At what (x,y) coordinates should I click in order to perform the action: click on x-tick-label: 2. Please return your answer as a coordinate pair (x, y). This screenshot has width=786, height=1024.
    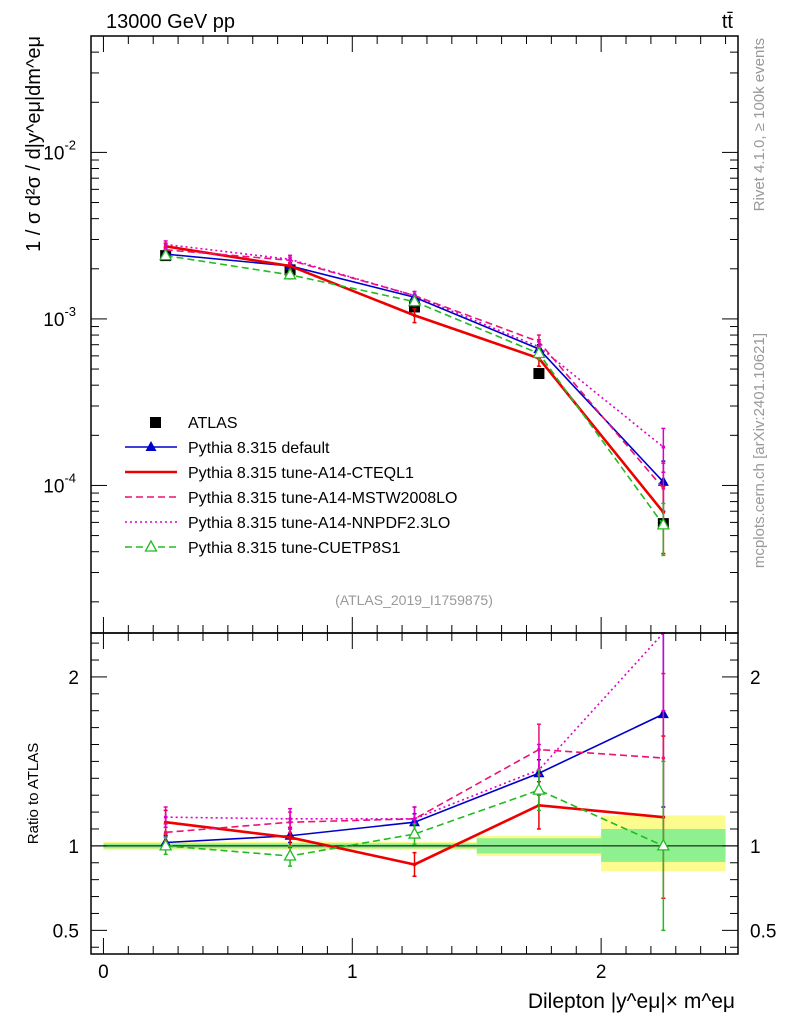
    Looking at the image, I should click on (601, 972).